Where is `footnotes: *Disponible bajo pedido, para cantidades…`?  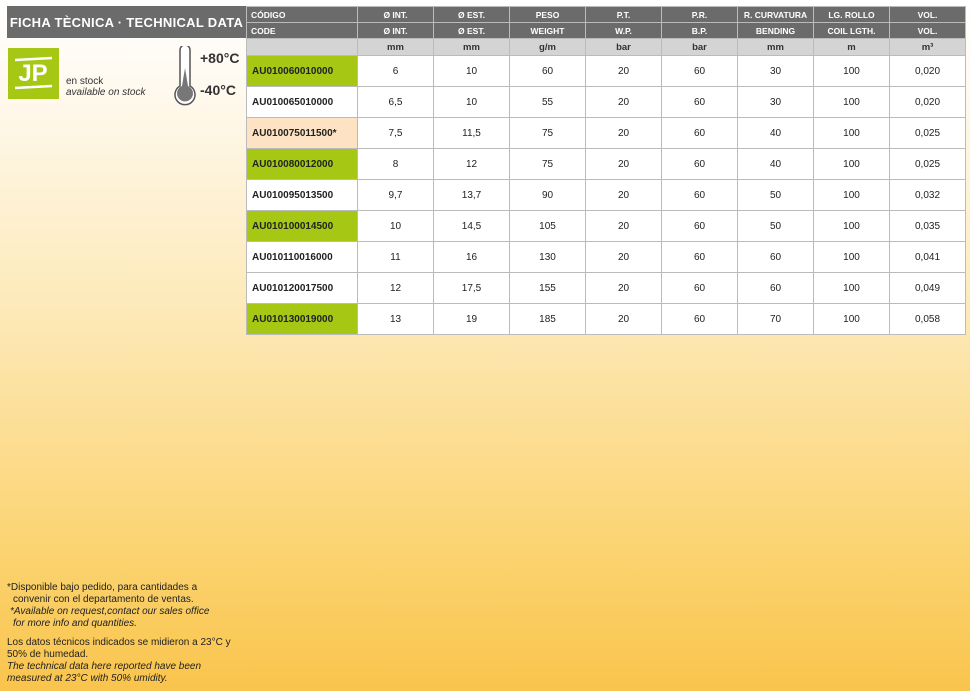 footnotes: *Disponible bajo pedido, para cantidades… is located at coordinates (119, 633).